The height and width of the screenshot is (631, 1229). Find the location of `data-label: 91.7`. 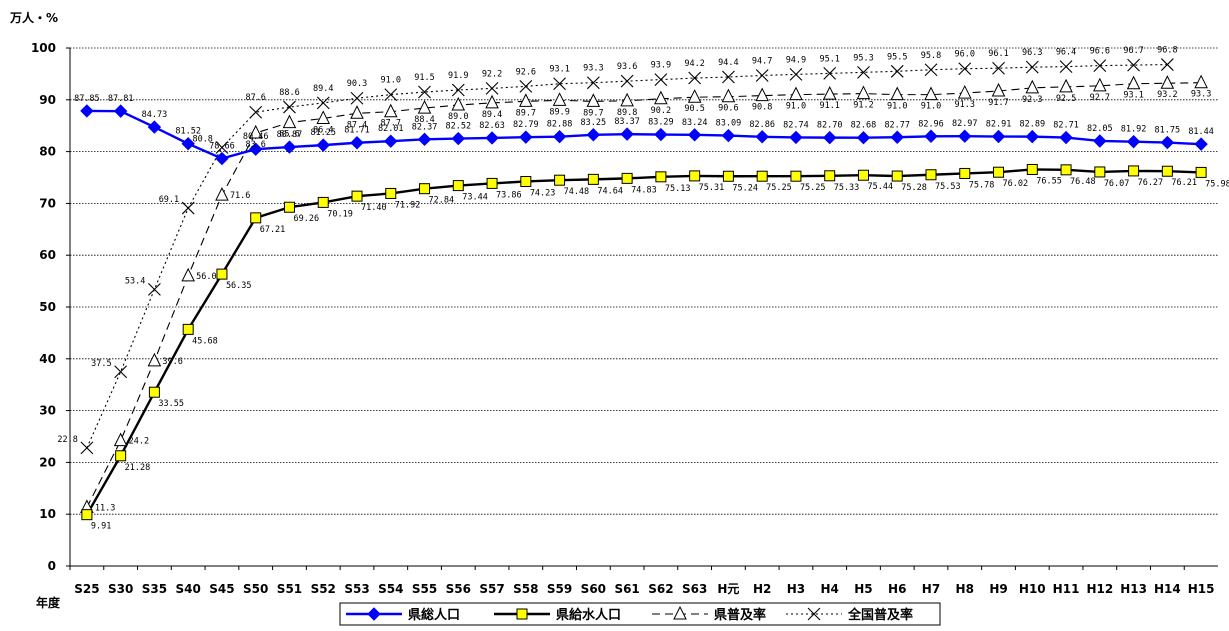

data-label: 91.7 is located at coordinates (998, 103).